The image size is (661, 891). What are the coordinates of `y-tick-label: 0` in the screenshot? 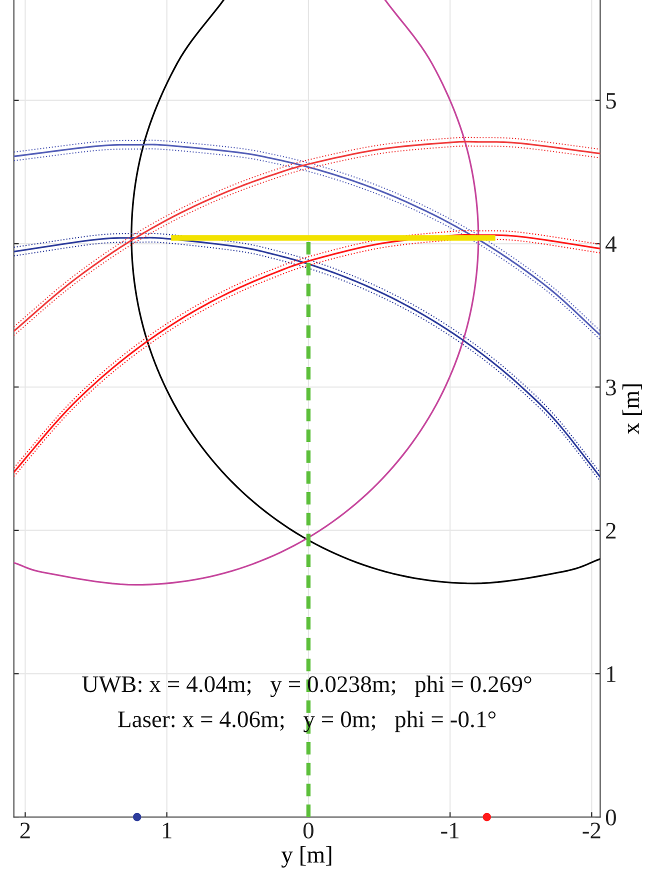 It's located at (611, 818).